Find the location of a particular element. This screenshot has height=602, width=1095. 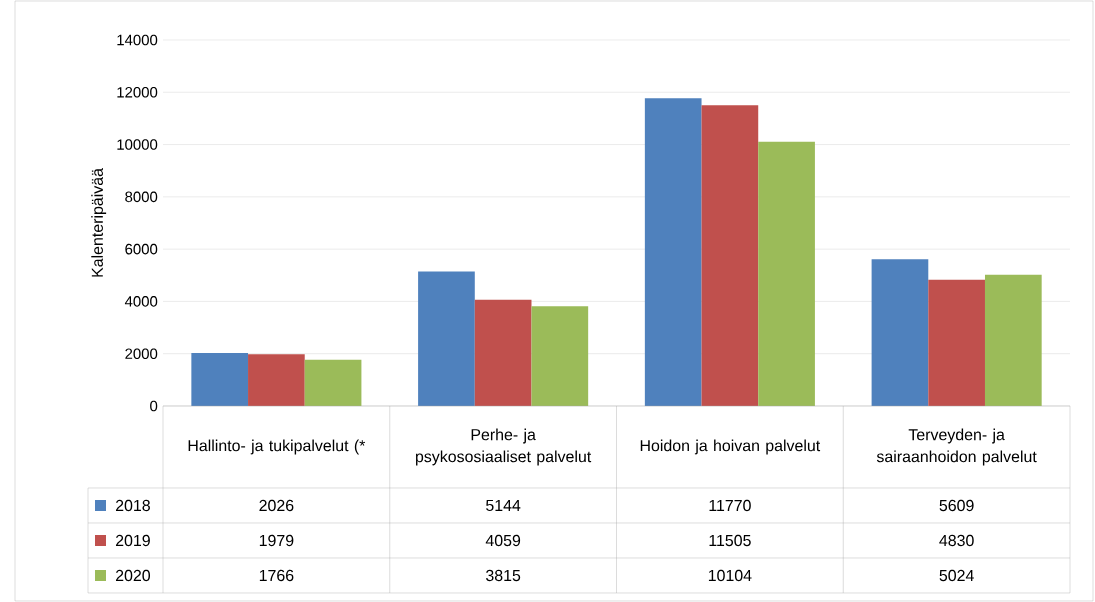

data-label: 4830 is located at coordinates (956, 540).